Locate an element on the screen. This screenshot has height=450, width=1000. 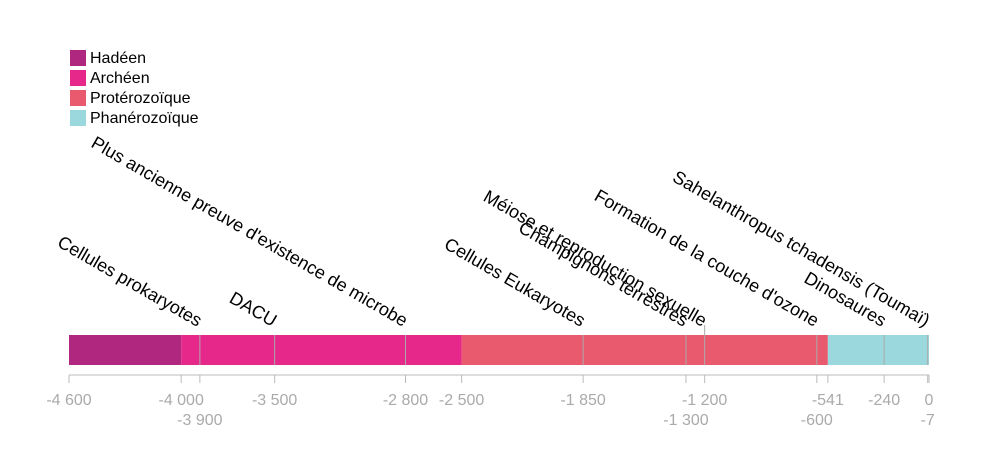
legend-label: Phanérozoïque is located at coordinates (144, 118).